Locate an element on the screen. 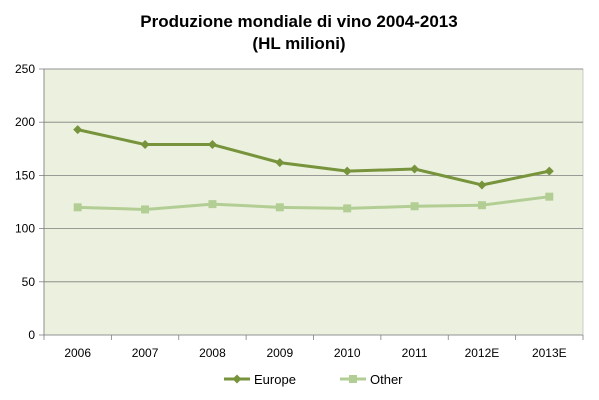 The width and height of the screenshot is (599, 400). x-tick-label: 2013E is located at coordinates (549, 353).